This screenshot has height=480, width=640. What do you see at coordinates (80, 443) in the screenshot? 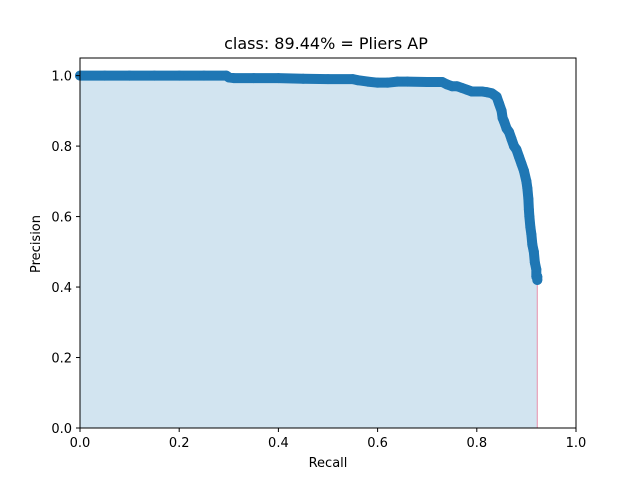
I see `x-tick-label: 0.0` at bounding box center [80, 443].